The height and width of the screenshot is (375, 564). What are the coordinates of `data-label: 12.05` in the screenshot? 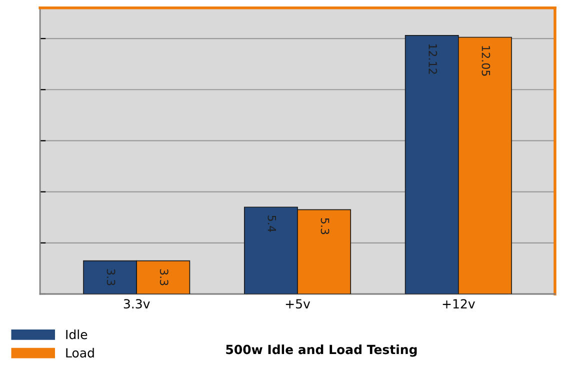 It's located at (486, 61).